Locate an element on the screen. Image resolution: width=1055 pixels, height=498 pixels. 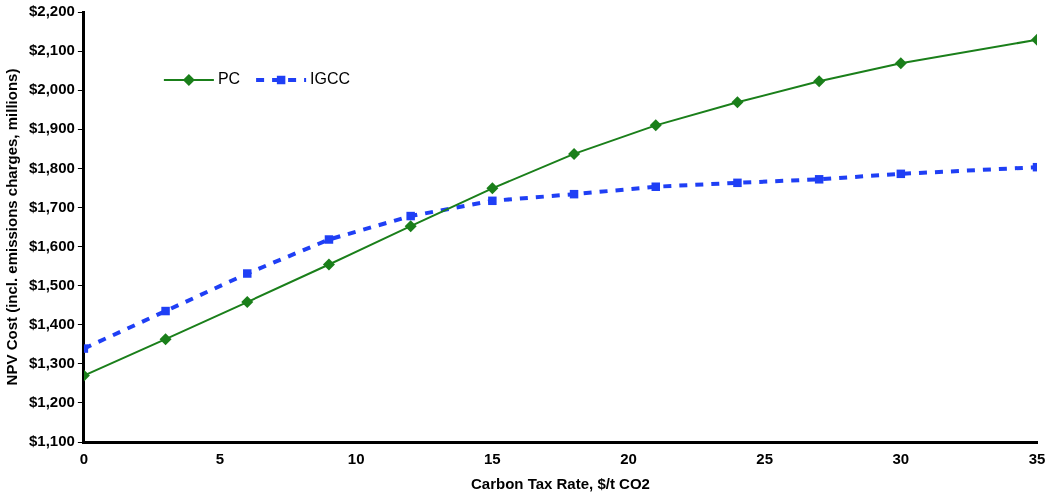
y-tick-label: $1,600 is located at coordinates (51, 245).